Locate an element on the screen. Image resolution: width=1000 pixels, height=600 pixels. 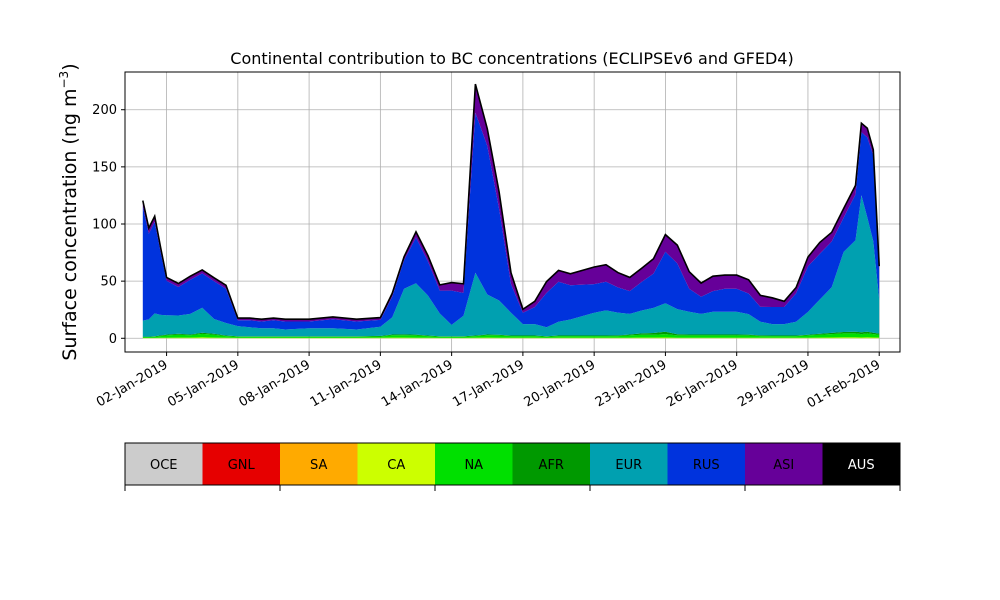
y-axis-label: Surface concentration (ng m−3) is located at coordinates (69, 211).